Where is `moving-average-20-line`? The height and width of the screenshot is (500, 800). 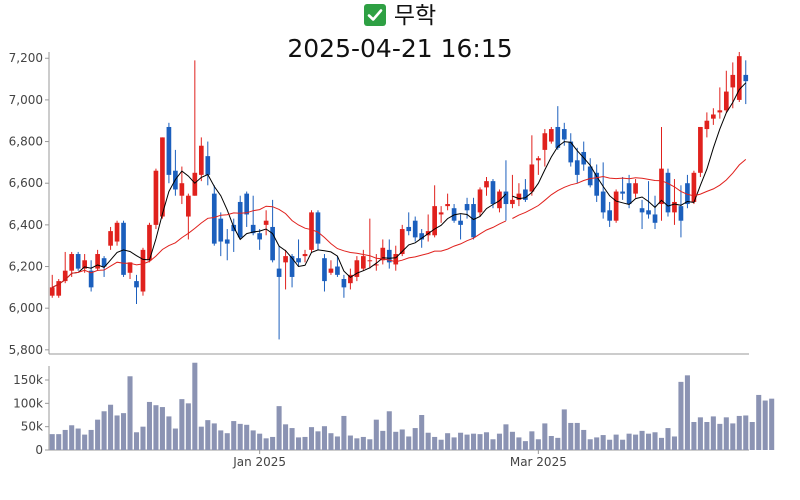
moving-average-20-line is located at coordinates (279, 246).